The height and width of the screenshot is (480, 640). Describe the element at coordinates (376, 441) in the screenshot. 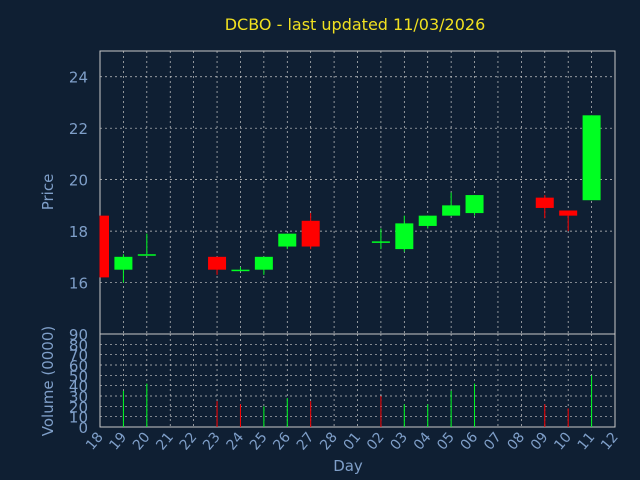

I see `x-tick-label: 02` at that location.